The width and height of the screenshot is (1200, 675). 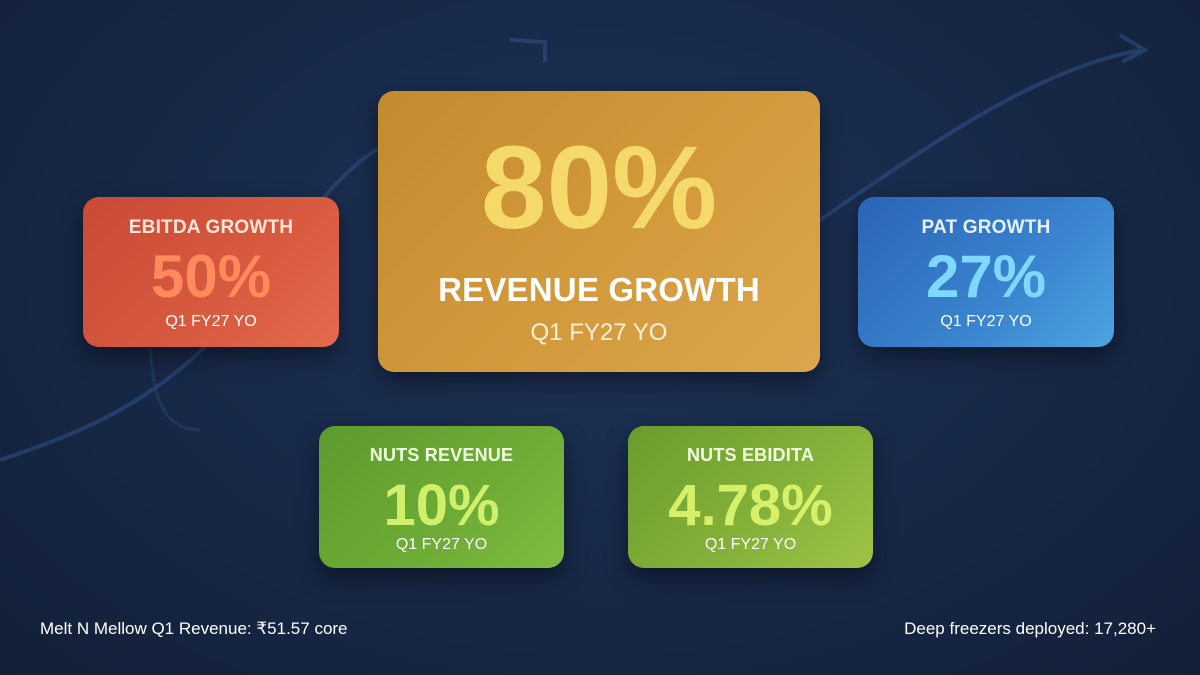 I want to click on pat-growth-label: PAT GROWTH, so click(x=986, y=227).